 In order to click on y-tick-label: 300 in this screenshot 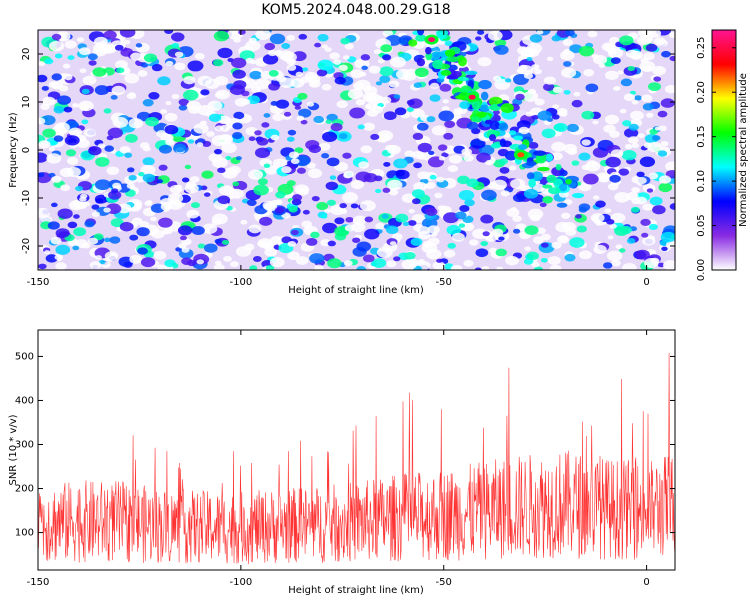, I will do `click(24, 444)`.